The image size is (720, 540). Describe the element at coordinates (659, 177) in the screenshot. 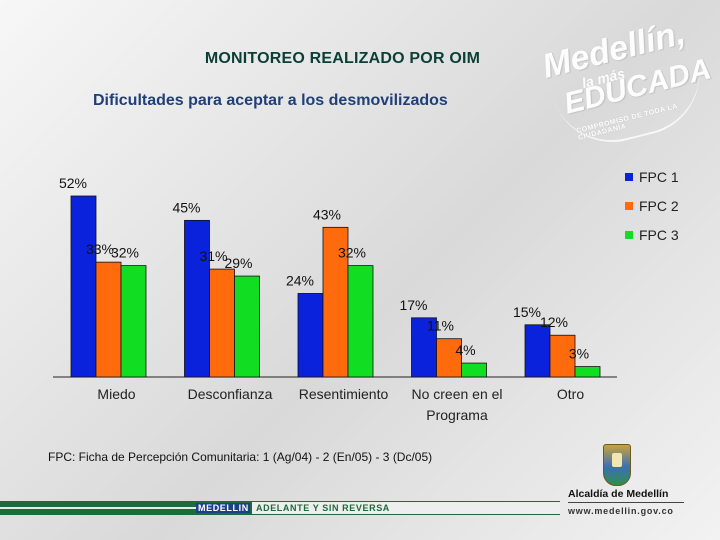

I see `legend-label-1: FPC 1` at that location.